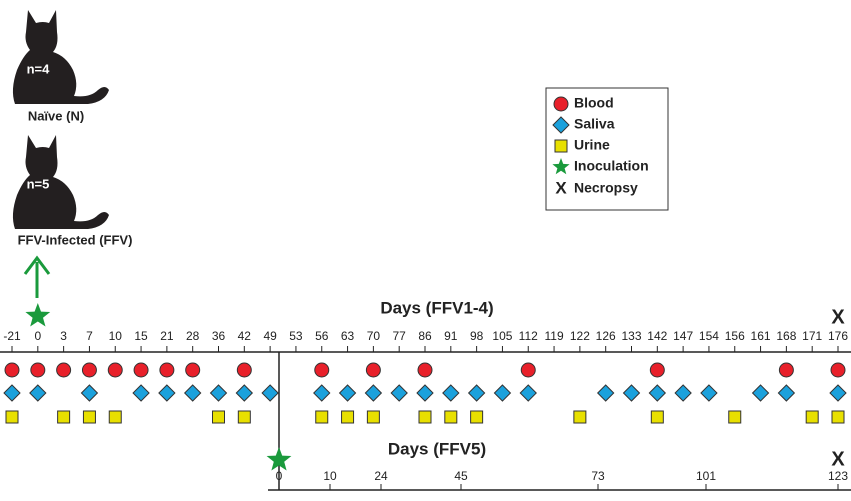 This screenshot has height=501, width=851. What do you see at coordinates (812, 336) in the screenshot?
I see `tick-label: 171` at bounding box center [812, 336].